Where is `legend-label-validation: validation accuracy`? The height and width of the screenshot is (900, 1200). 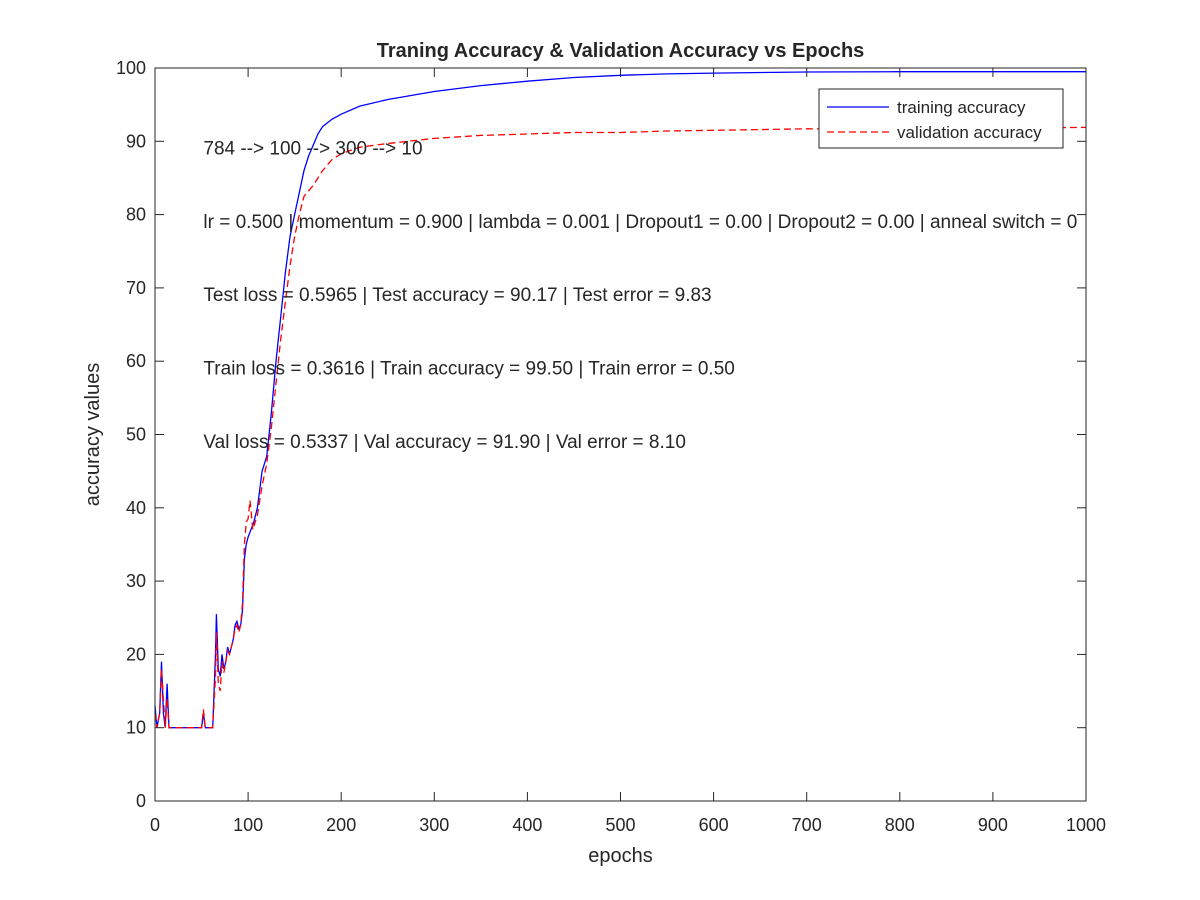
legend-label-validation: validation accuracy is located at coordinates (969, 132).